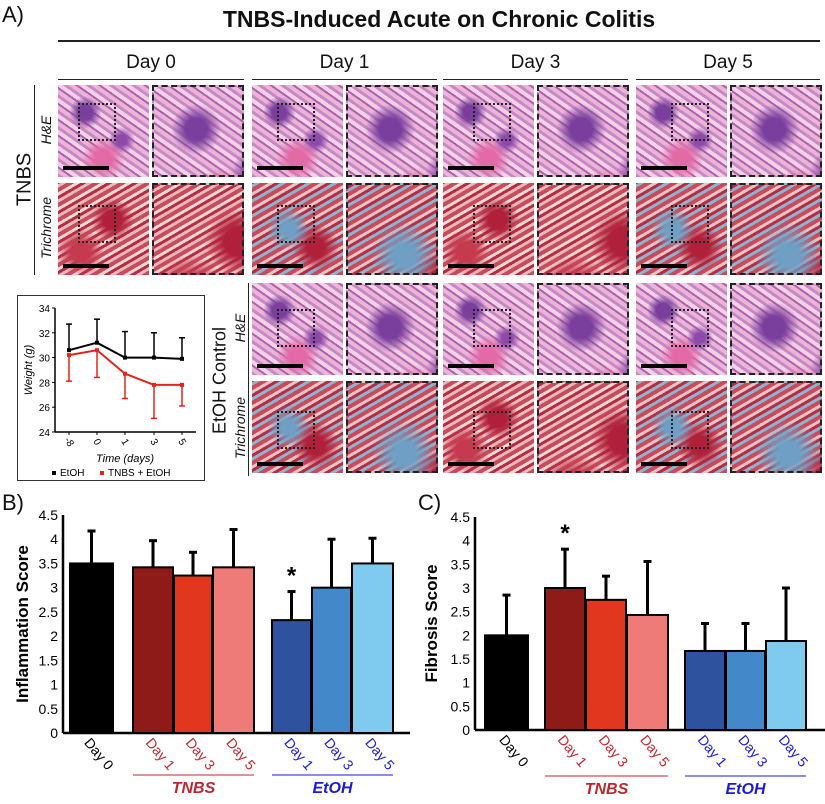  I want to click on y-tick-label: 24, so click(45, 433).